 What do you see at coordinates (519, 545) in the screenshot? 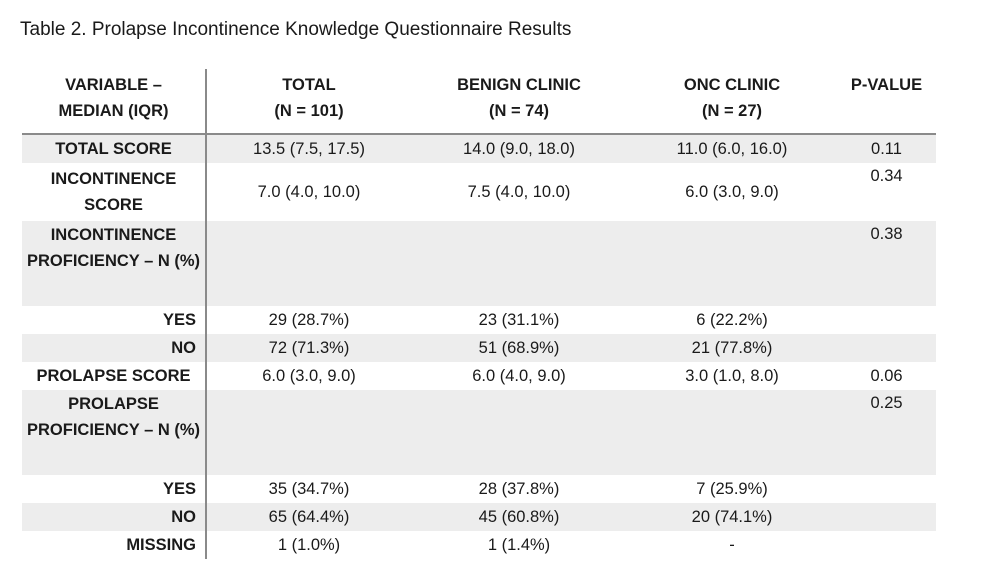
I see `cell-benign: 1 (1.4%)` at bounding box center [519, 545].